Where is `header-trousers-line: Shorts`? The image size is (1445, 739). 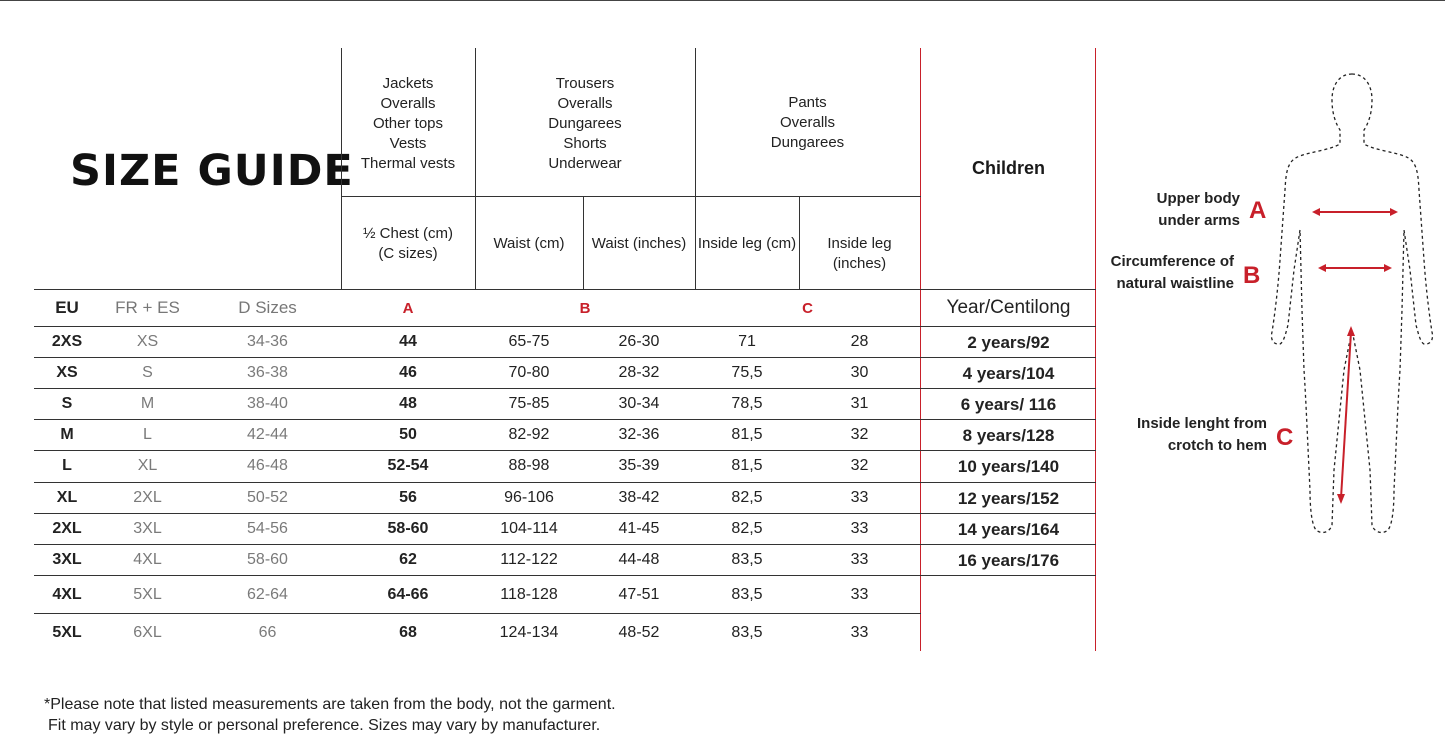
header-trousers-line: Shorts is located at coordinates (585, 143).